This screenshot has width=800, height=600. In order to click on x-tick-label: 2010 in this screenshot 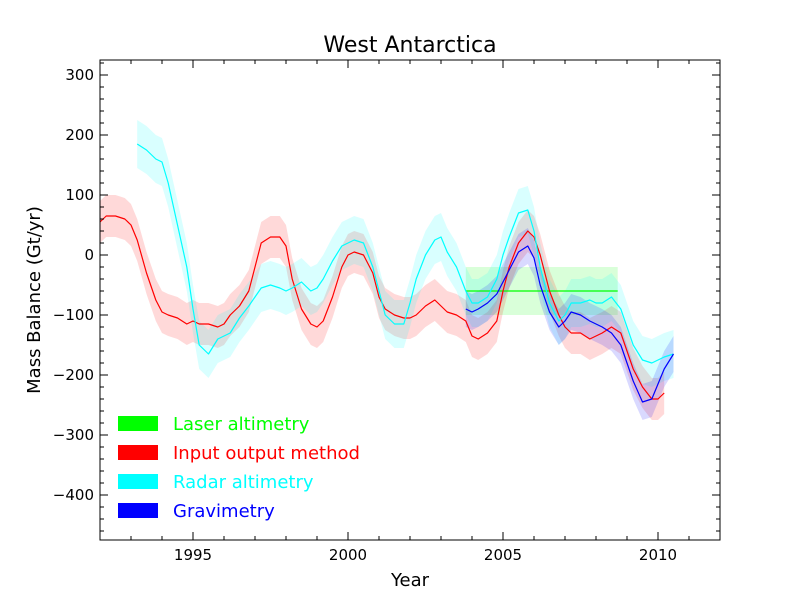, I will do `click(658, 555)`.